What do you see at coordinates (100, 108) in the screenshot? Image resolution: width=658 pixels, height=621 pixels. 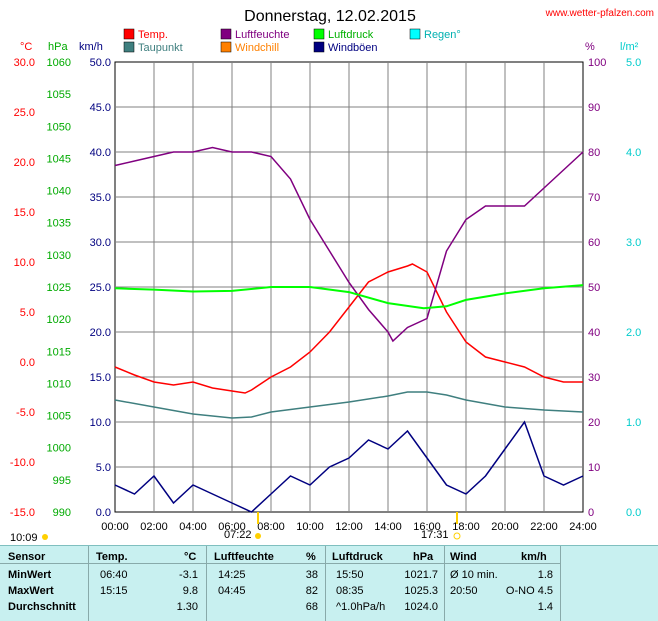 I see `wind-tick-label: 45.0` at bounding box center [100, 108].